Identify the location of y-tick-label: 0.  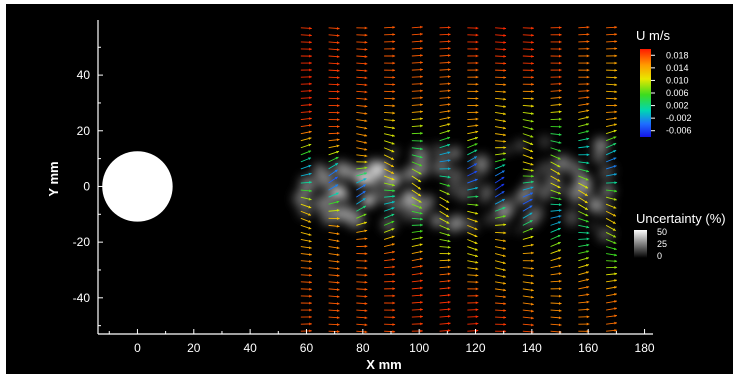
(86, 186).